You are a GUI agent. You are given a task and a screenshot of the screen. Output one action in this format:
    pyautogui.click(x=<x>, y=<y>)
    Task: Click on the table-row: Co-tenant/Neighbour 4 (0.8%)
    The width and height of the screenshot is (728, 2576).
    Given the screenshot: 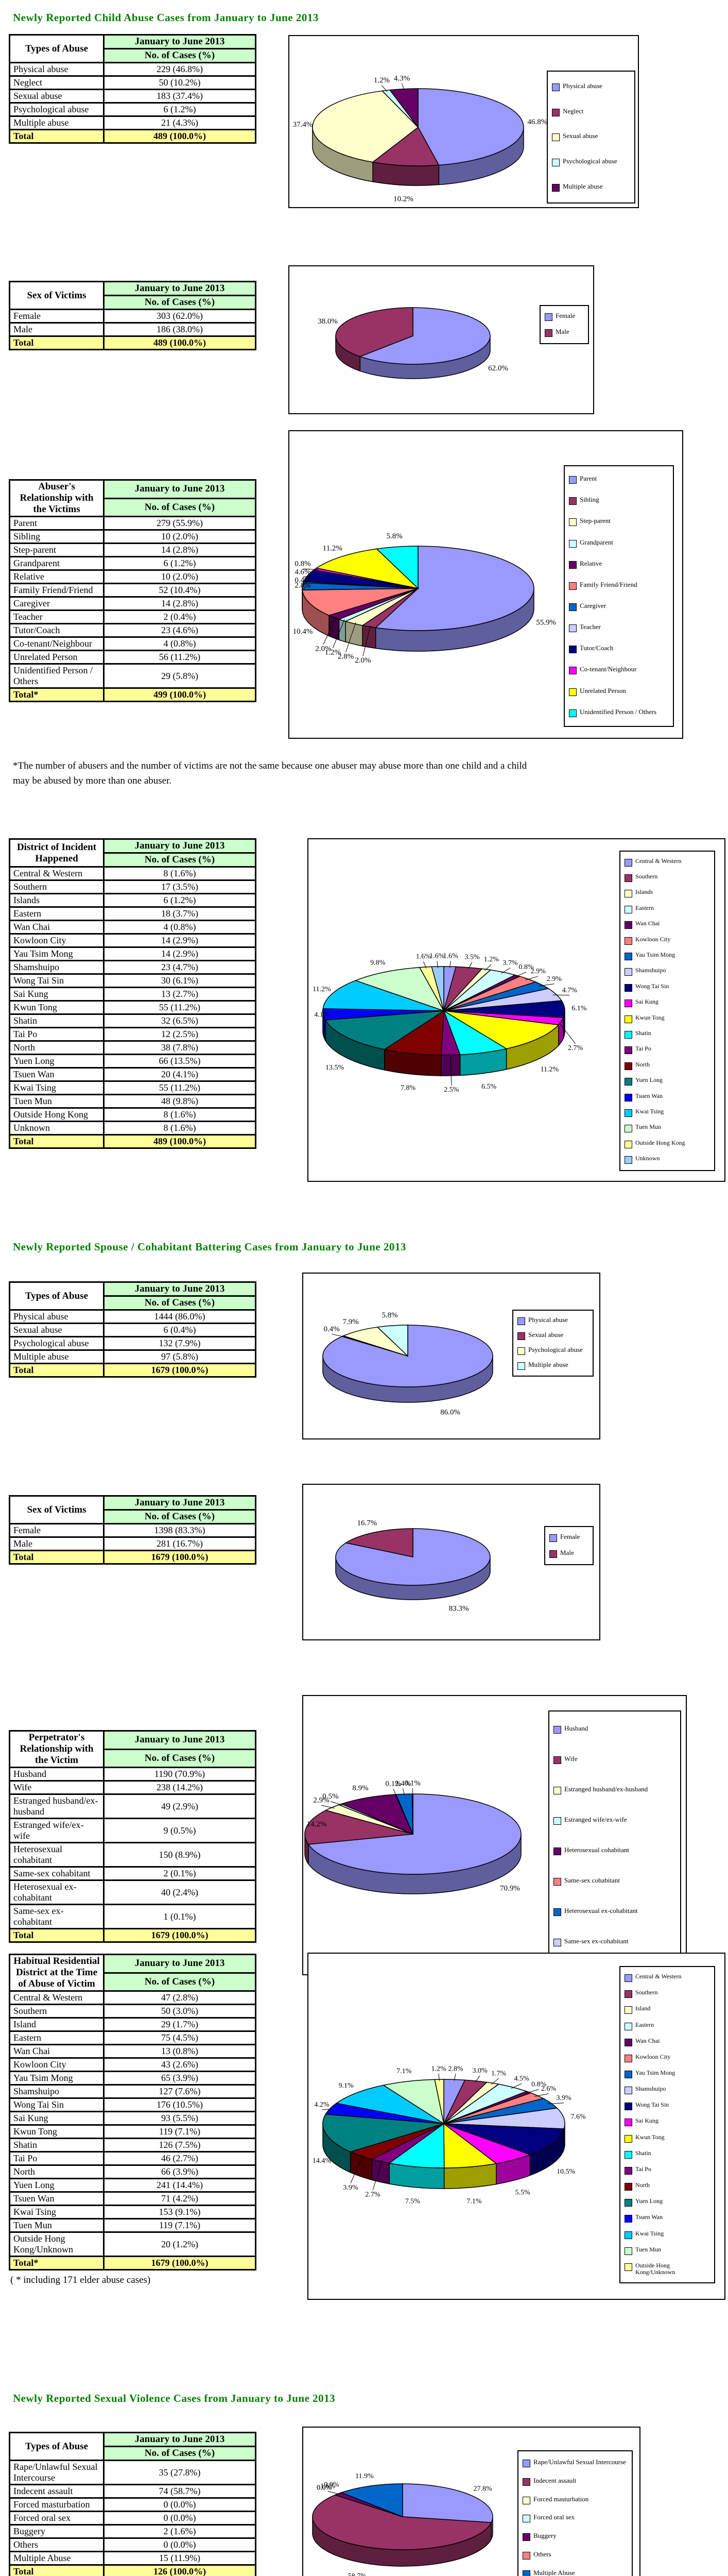 What is the action you would take?
    pyautogui.click(x=132, y=643)
    